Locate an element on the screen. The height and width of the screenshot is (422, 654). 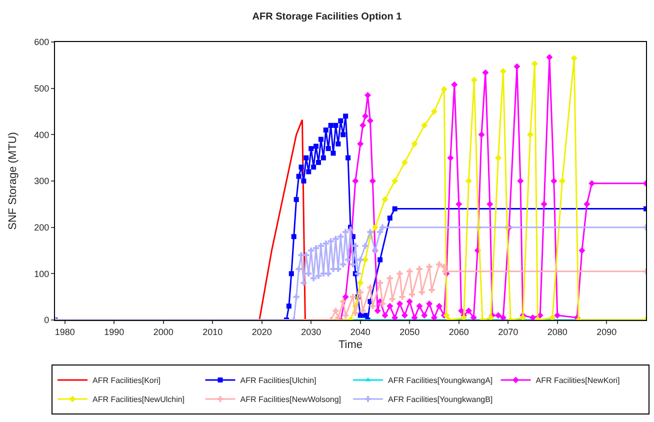
x-tick-label: 2090 is located at coordinates (606, 331).